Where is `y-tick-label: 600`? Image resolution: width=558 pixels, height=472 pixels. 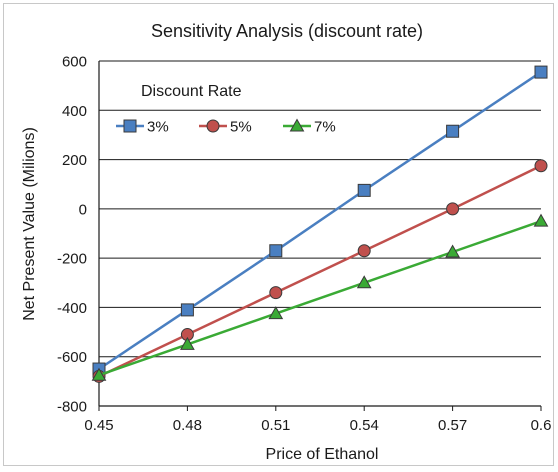
y-tick-label: 600 is located at coordinates (74, 62).